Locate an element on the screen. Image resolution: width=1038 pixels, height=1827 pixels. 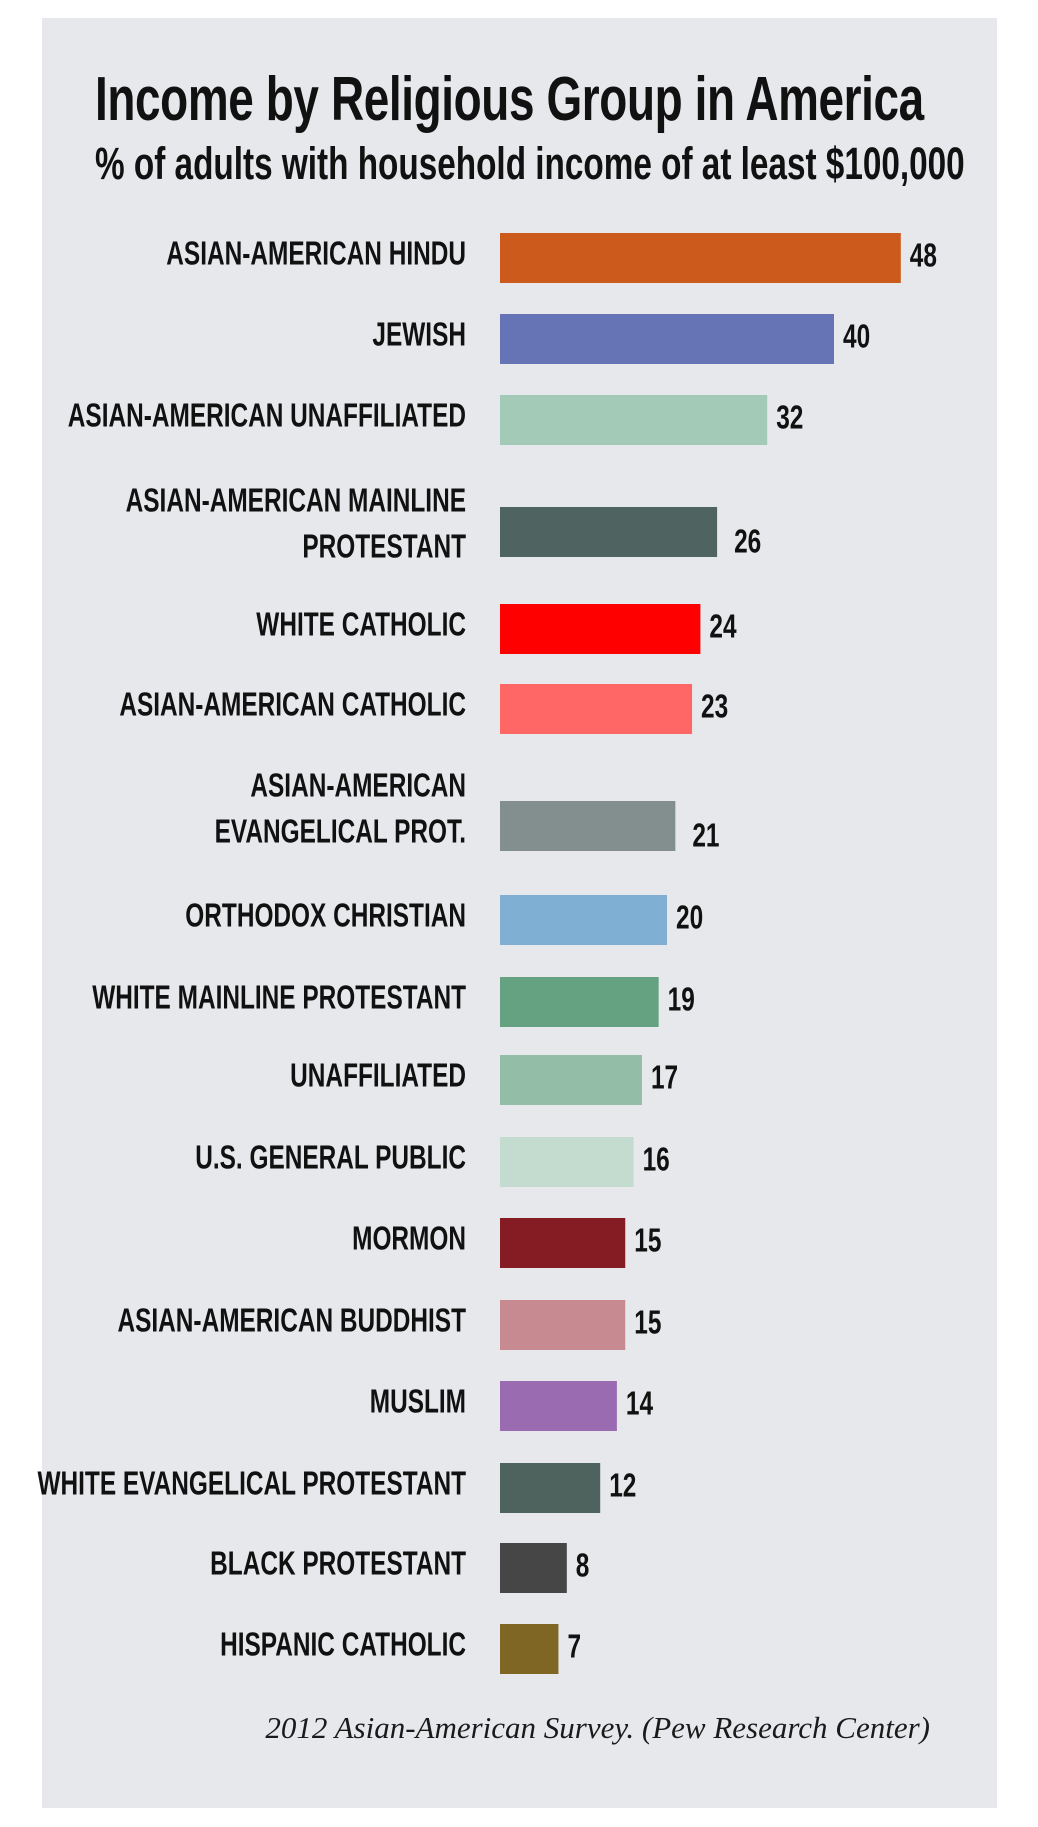
category-label: ASIAN-AMERICAN MAINLINE is located at coordinates (296, 501).